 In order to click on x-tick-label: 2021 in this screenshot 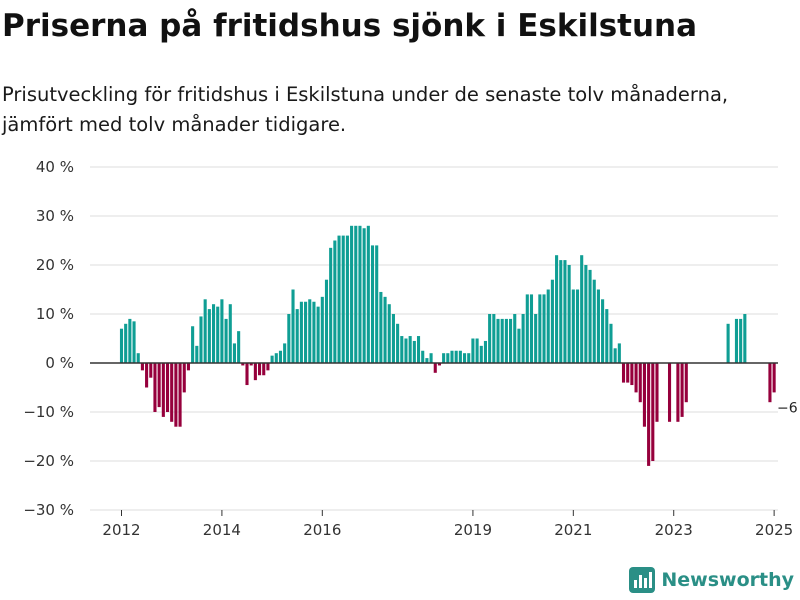, I will do `click(573, 530)`.